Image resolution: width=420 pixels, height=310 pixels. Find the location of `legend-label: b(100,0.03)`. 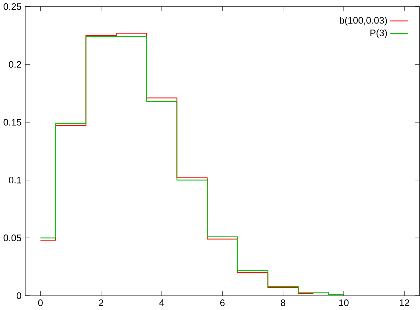

legend-label: b(100,0.03) is located at coordinates (364, 21).